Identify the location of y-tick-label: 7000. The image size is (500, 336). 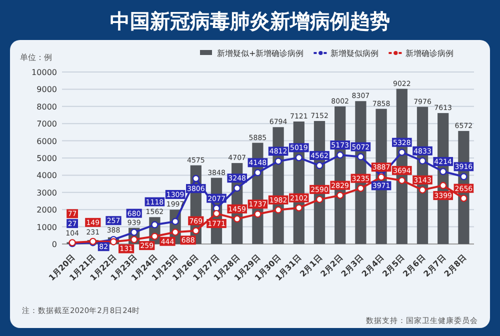
(46, 124).